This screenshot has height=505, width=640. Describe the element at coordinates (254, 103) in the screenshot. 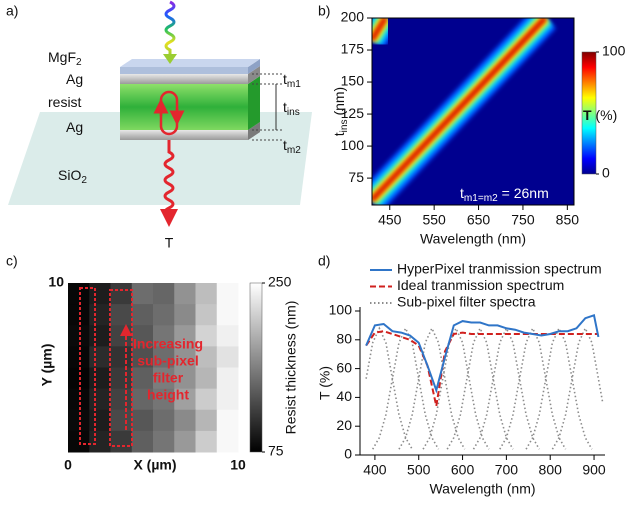

I see `resist-right` at that location.